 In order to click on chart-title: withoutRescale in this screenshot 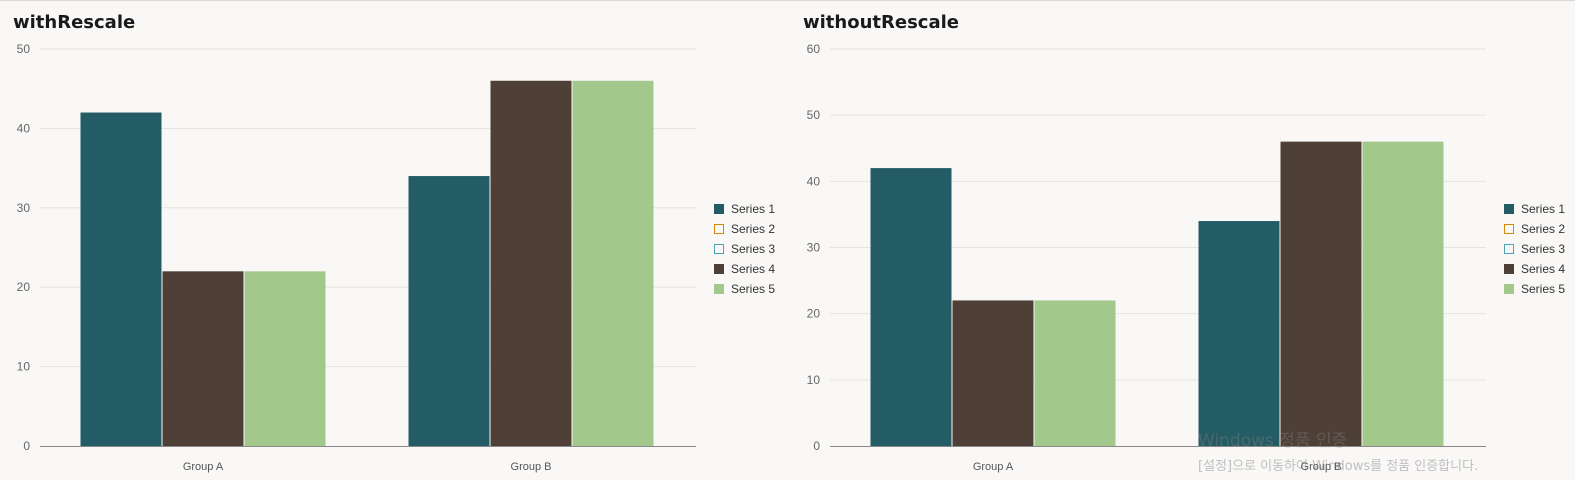, I will do `click(881, 22)`.